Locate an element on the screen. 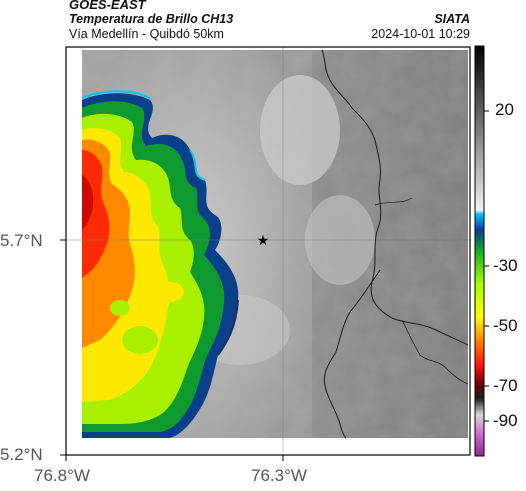  cb-label-m90: -90 is located at coordinates (505, 420).